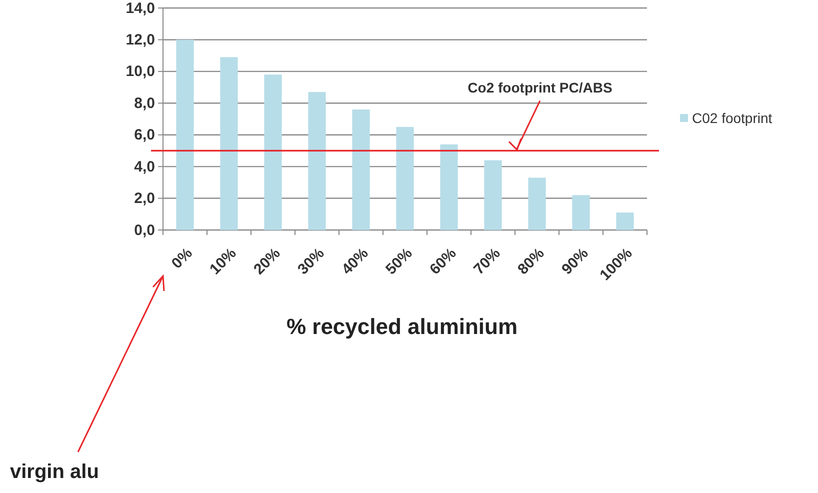 The width and height of the screenshot is (818, 493). What do you see at coordinates (575, 261) in the screenshot?
I see `x-tick-label: 90%` at bounding box center [575, 261].